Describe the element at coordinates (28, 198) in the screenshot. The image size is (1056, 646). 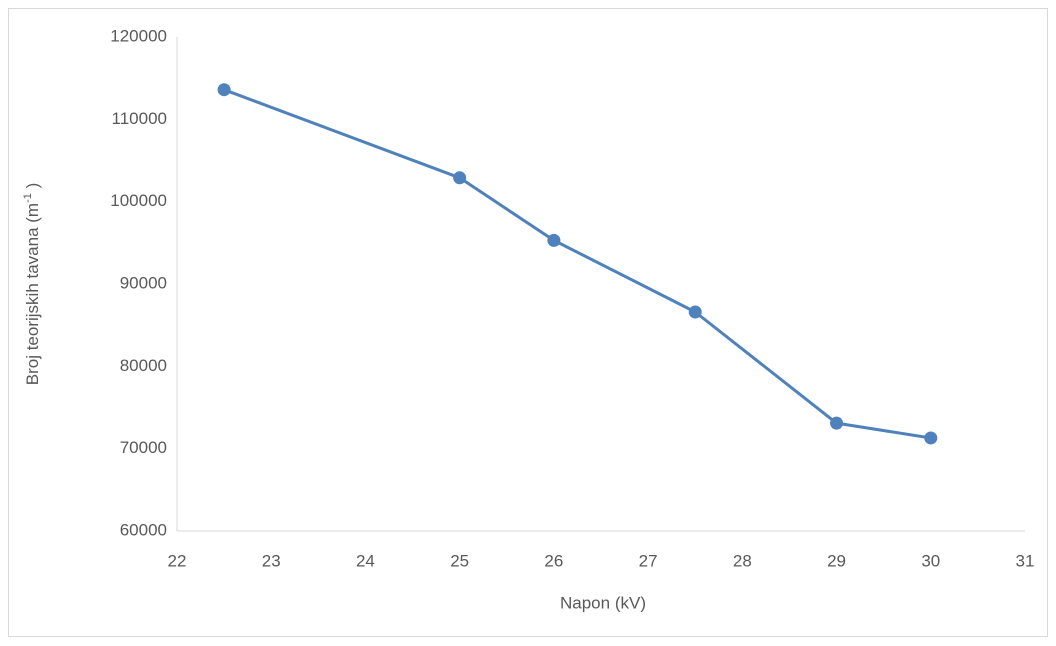
I see `y-axis-label-sup: -1` at that location.